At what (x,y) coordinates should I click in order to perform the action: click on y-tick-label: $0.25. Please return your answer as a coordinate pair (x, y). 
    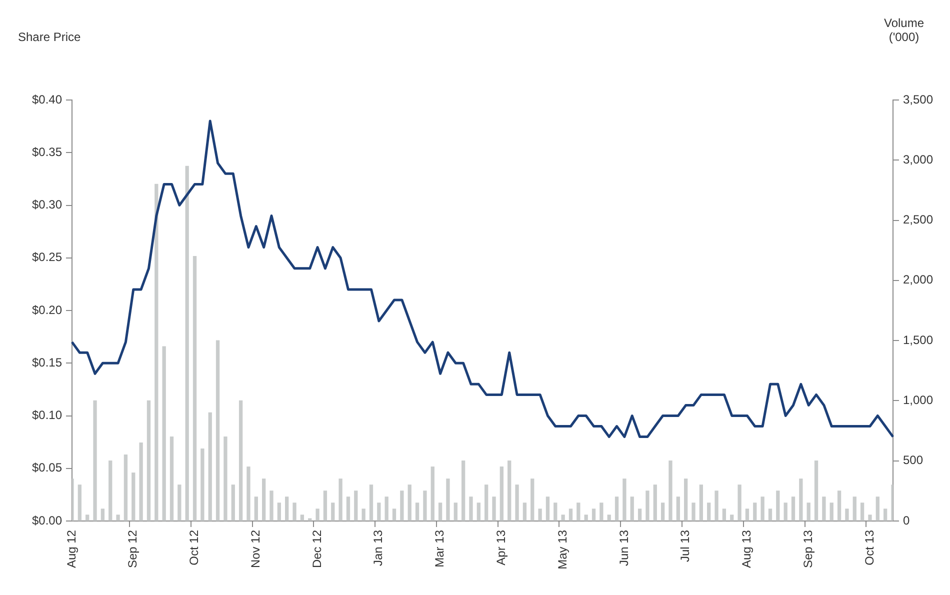
    Looking at the image, I should click on (47, 257).